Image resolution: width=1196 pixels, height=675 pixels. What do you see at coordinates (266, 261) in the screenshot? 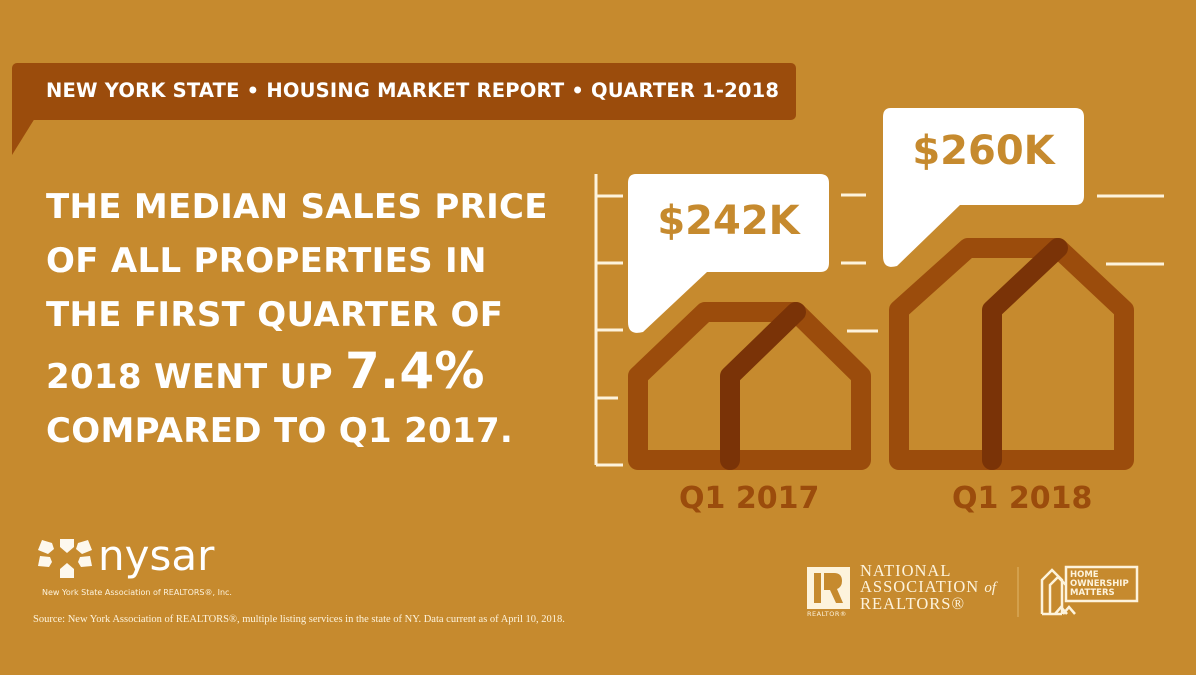
I see `headline-line-2: OF ALL PROPERTIES IN` at bounding box center [266, 261].